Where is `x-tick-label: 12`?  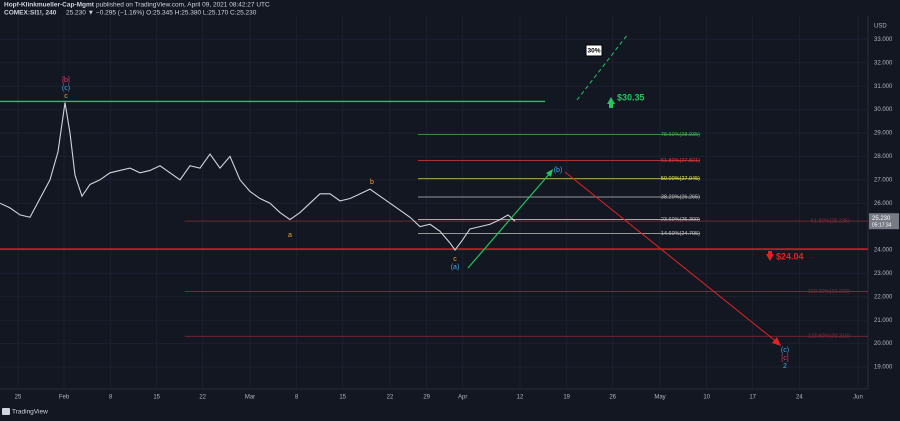
x-tick-label: 12 is located at coordinates (520, 398).